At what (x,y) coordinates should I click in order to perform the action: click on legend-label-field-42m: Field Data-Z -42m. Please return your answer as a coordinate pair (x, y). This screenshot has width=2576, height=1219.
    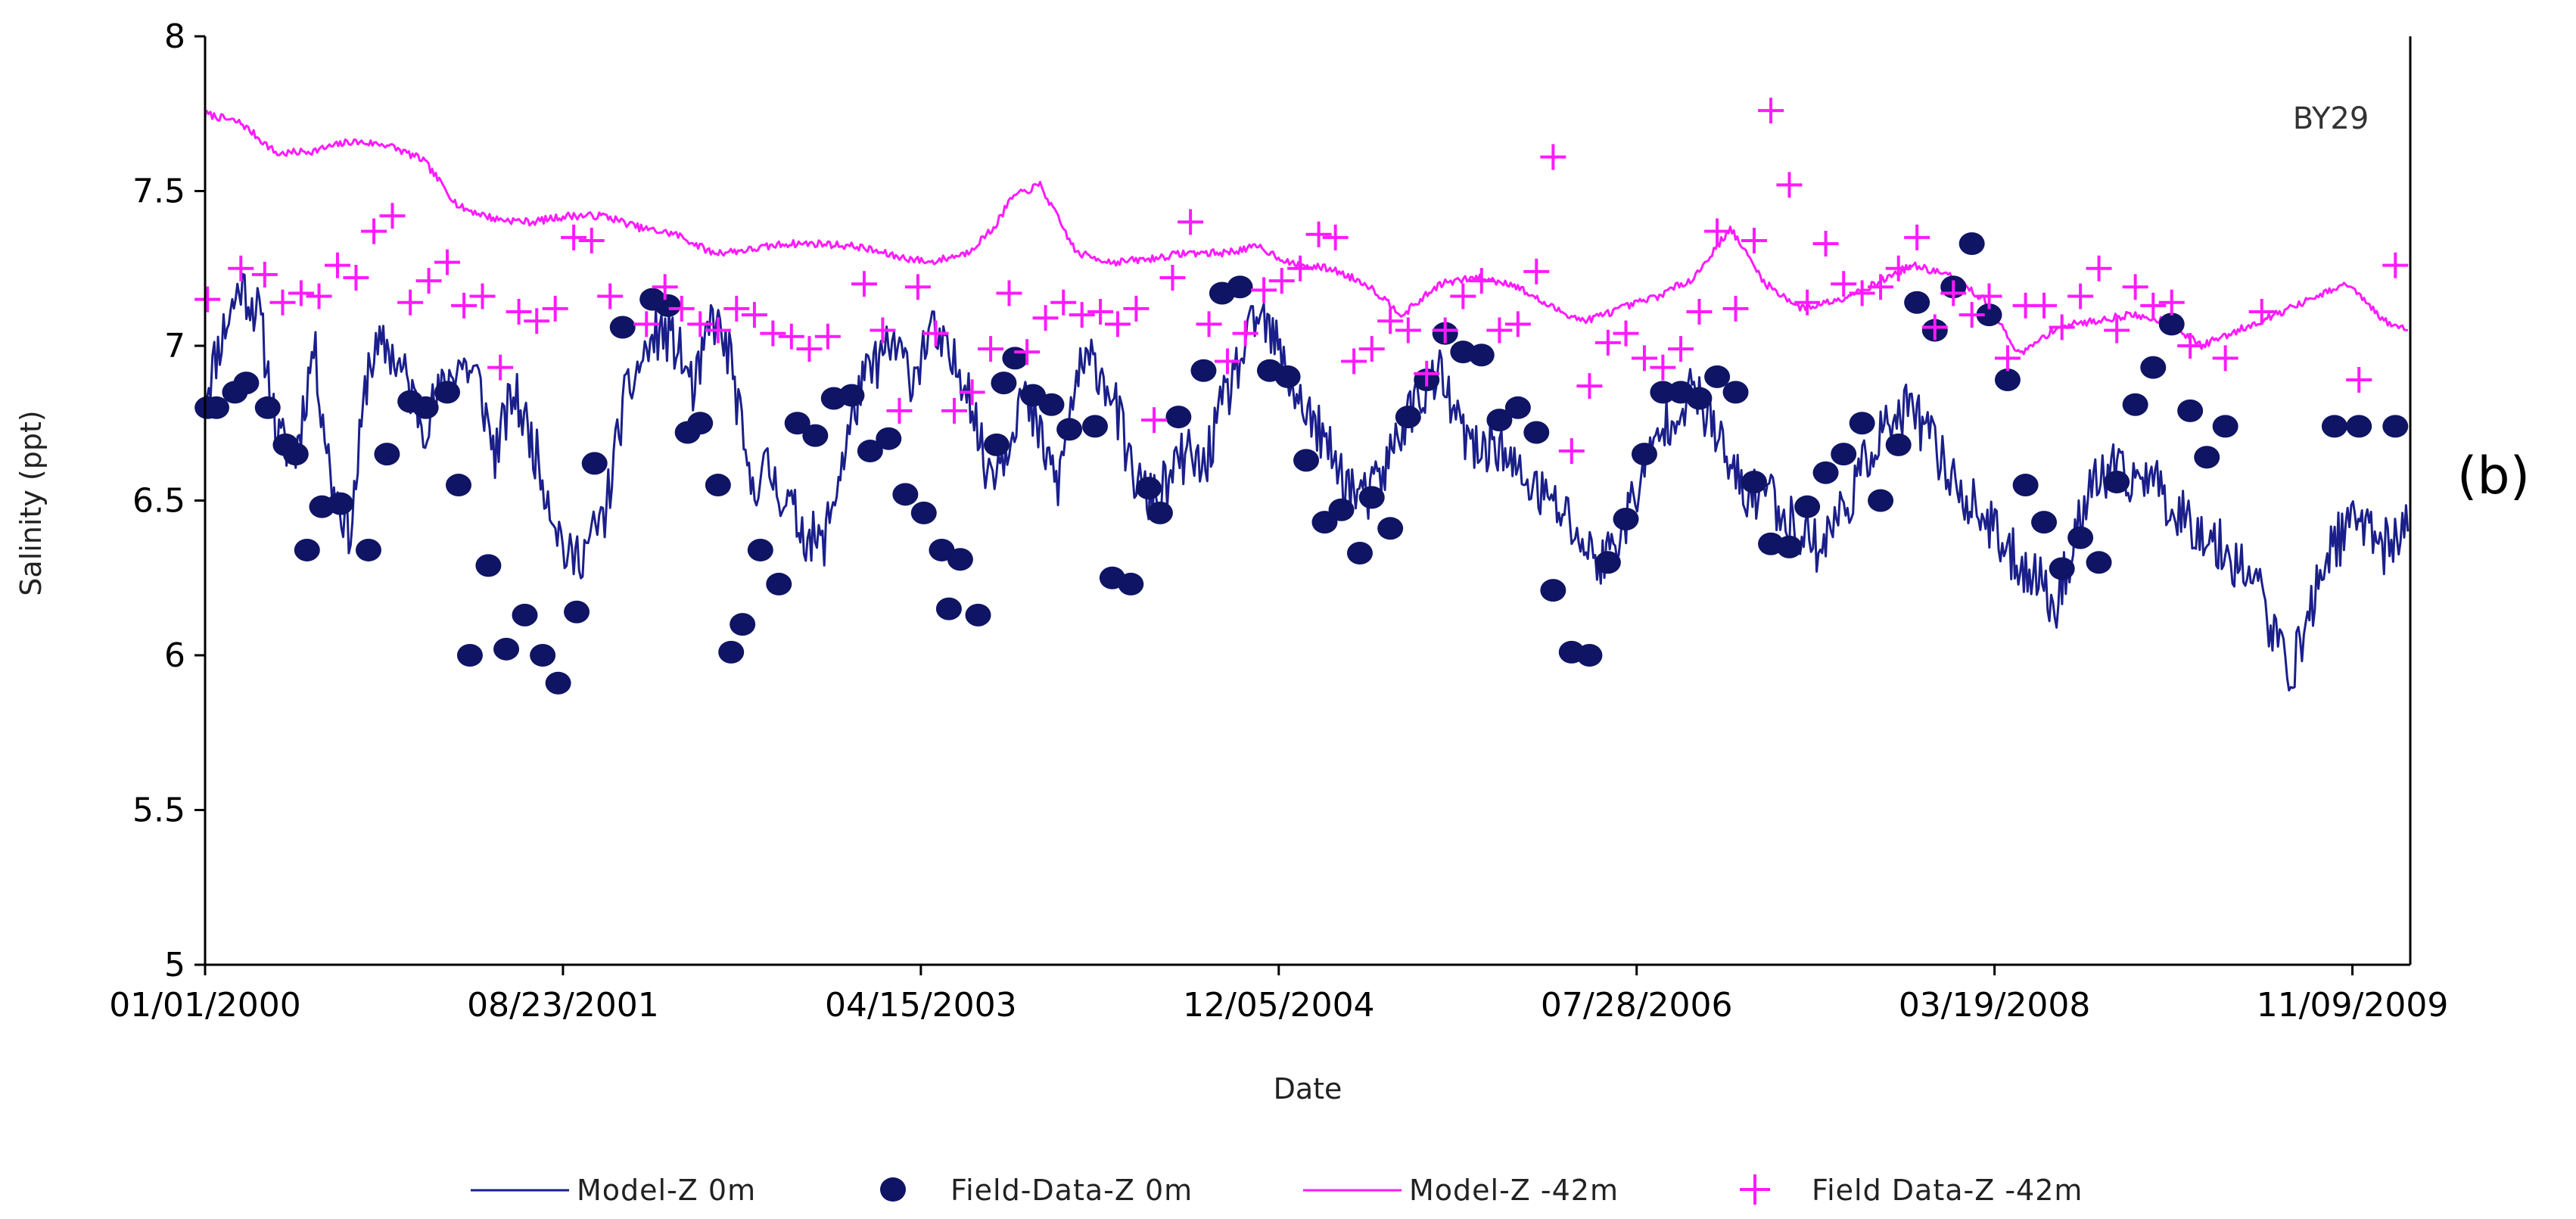
    Looking at the image, I should click on (1947, 1190).